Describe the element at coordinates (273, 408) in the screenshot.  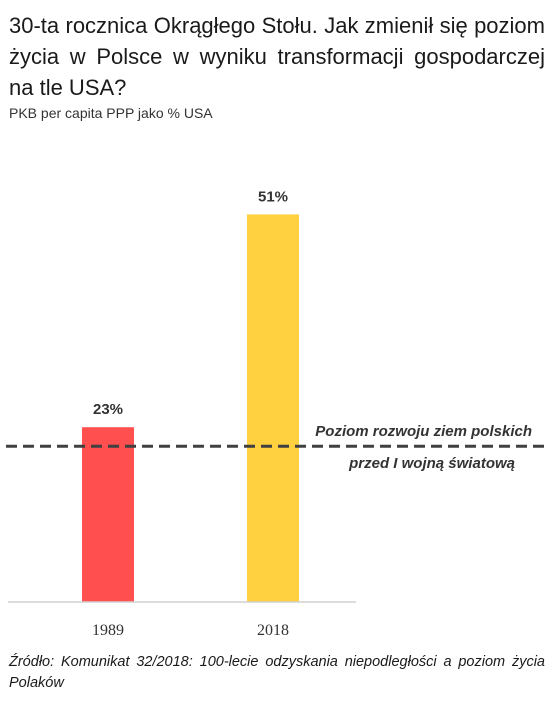
I see `bar-2018` at that location.